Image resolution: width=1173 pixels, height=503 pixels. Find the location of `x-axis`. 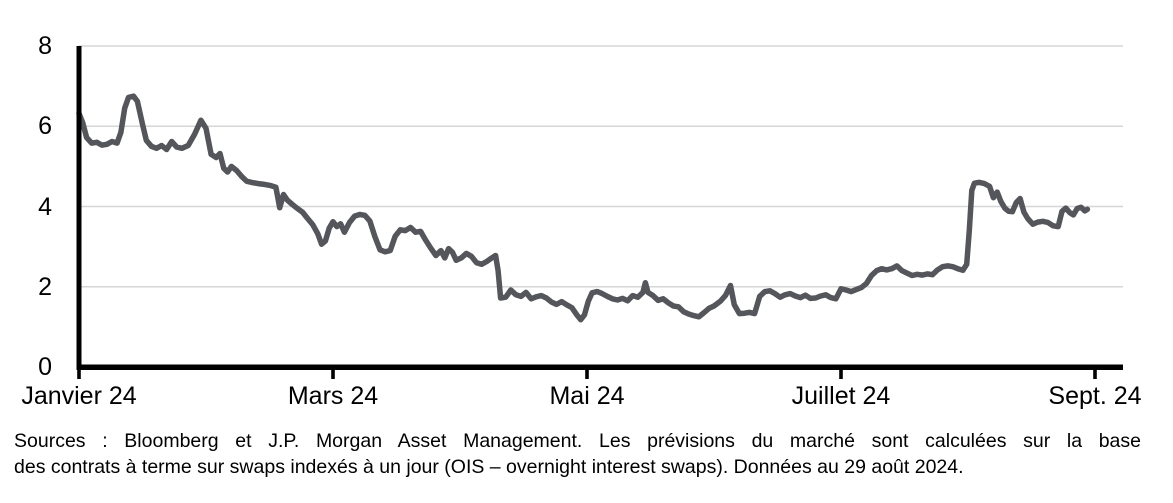

x-axis is located at coordinates (599, 367).